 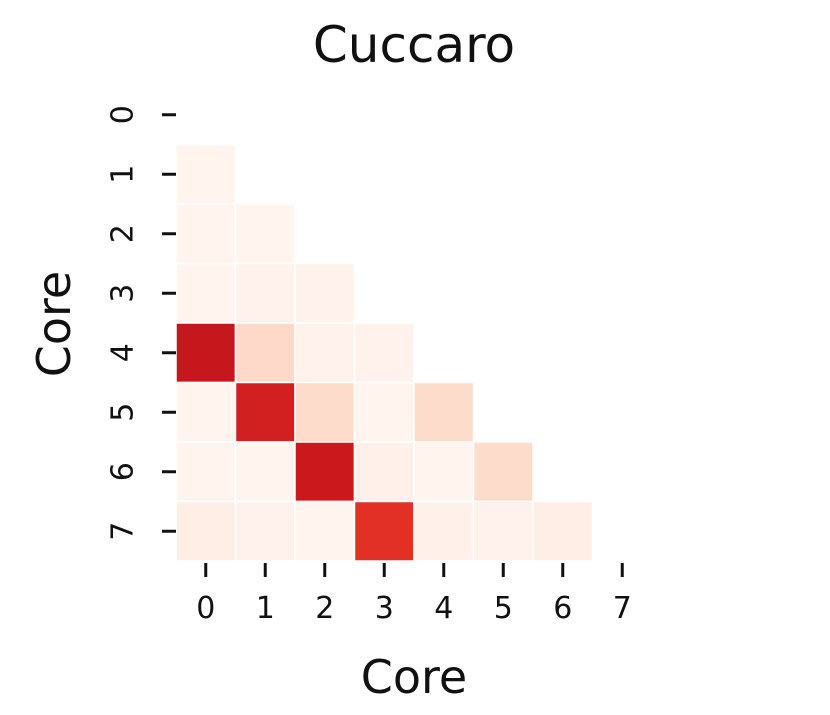 What do you see at coordinates (414, 677) in the screenshot?
I see `x-axis-label: Core` at bounding box center [414, 677].